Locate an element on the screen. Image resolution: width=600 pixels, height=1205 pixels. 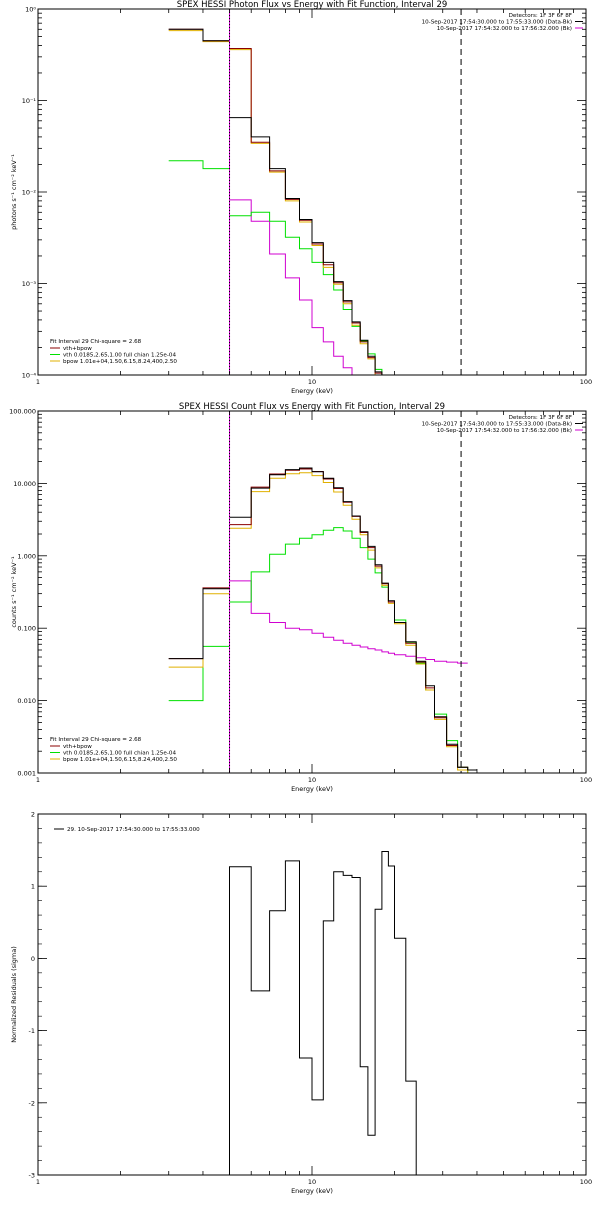
y-tick-label: 0.010 is located at coordinates (26, 701).